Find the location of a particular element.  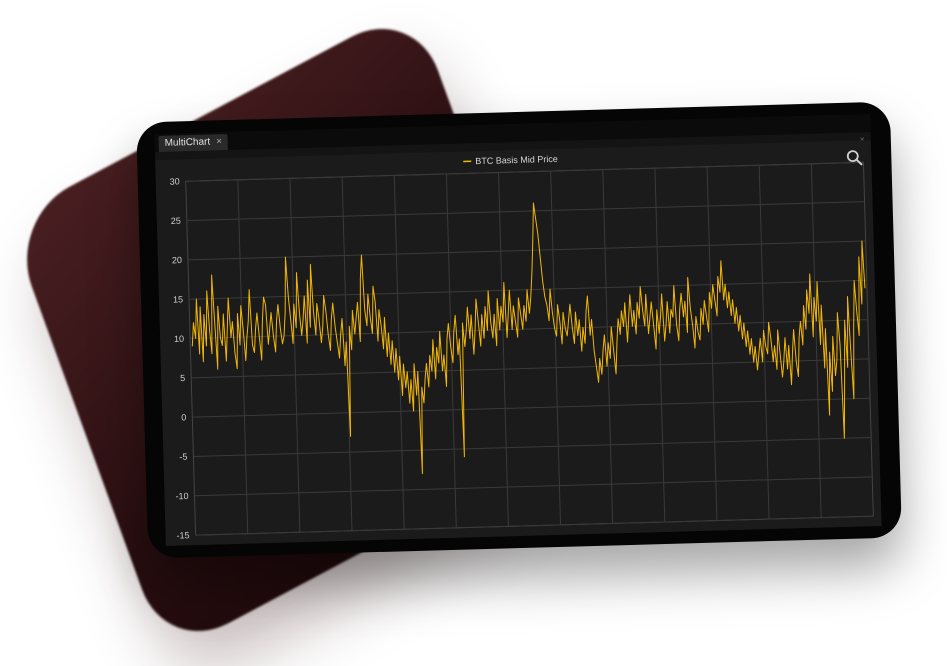

y-tick-label: 10 is located at coordinates (179, 339).